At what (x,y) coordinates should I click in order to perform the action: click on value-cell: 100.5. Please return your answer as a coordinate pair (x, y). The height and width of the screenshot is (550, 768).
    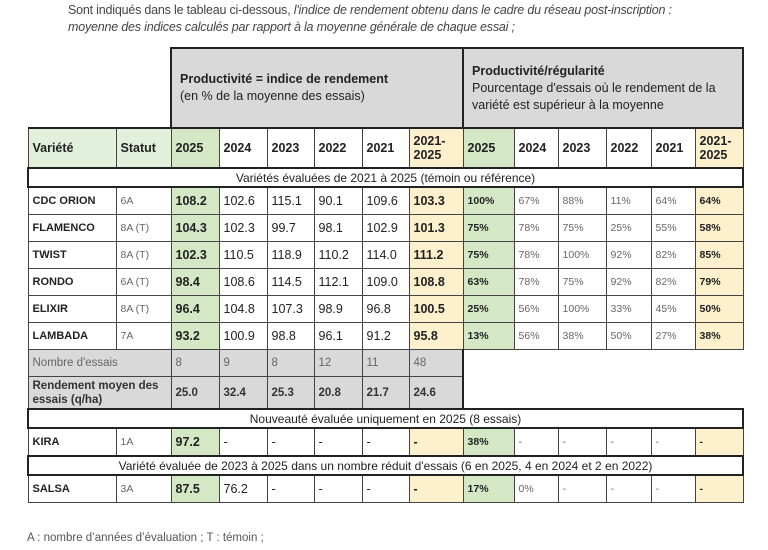
    Looking at the image, I should click on (436, 309).